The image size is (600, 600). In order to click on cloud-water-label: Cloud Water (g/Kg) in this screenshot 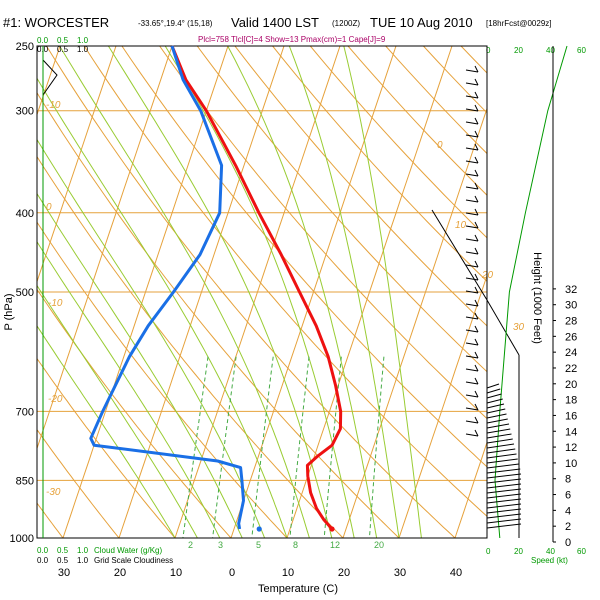, I will do `click(128, 550)`.